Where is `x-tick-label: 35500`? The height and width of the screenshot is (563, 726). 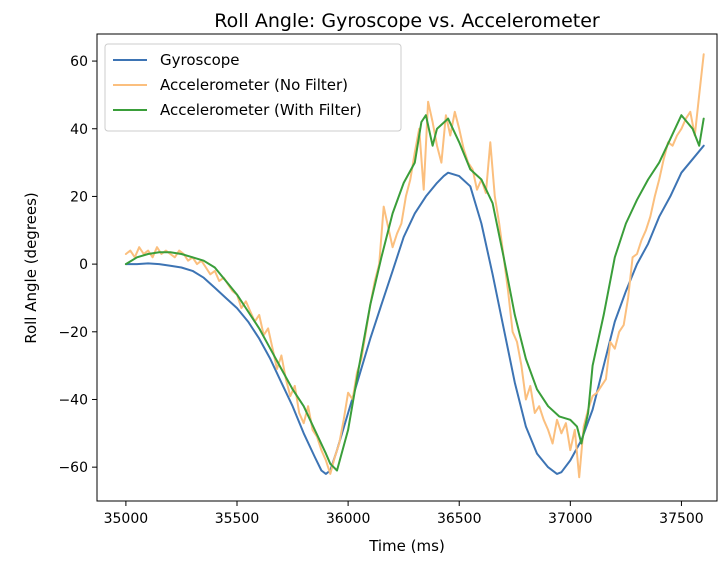
x-tick-label: 35500 is located at coordinates (237, 519).